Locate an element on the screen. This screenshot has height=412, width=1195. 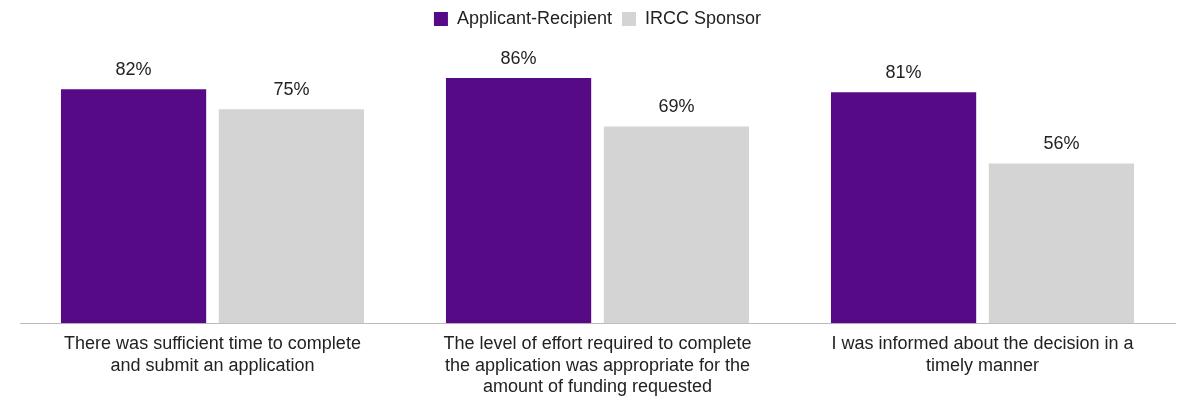
data-label: 75% is located at coordinates (291, 89).